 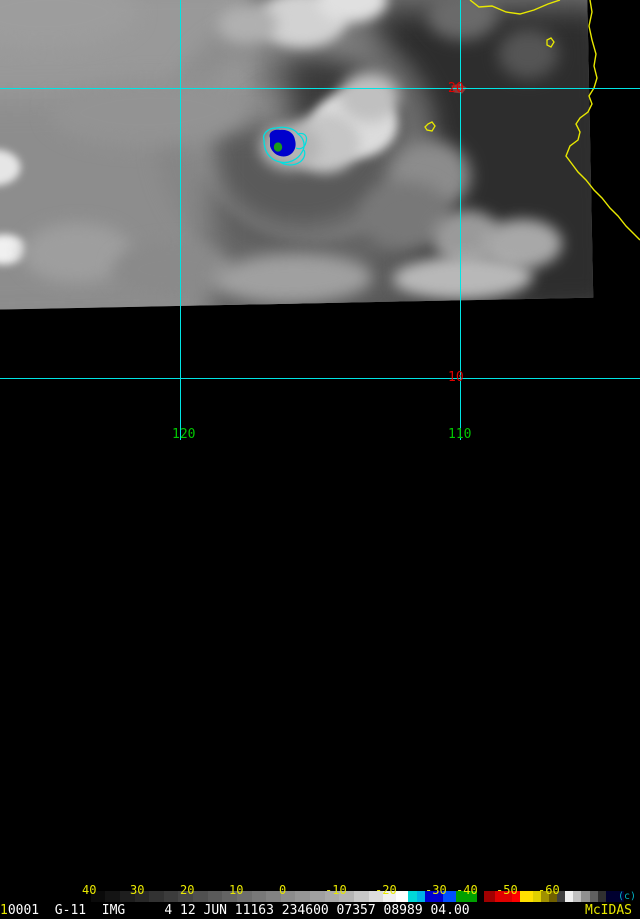 I want to click on colorbar-tick-label: -30, so click(x=436, y=890).